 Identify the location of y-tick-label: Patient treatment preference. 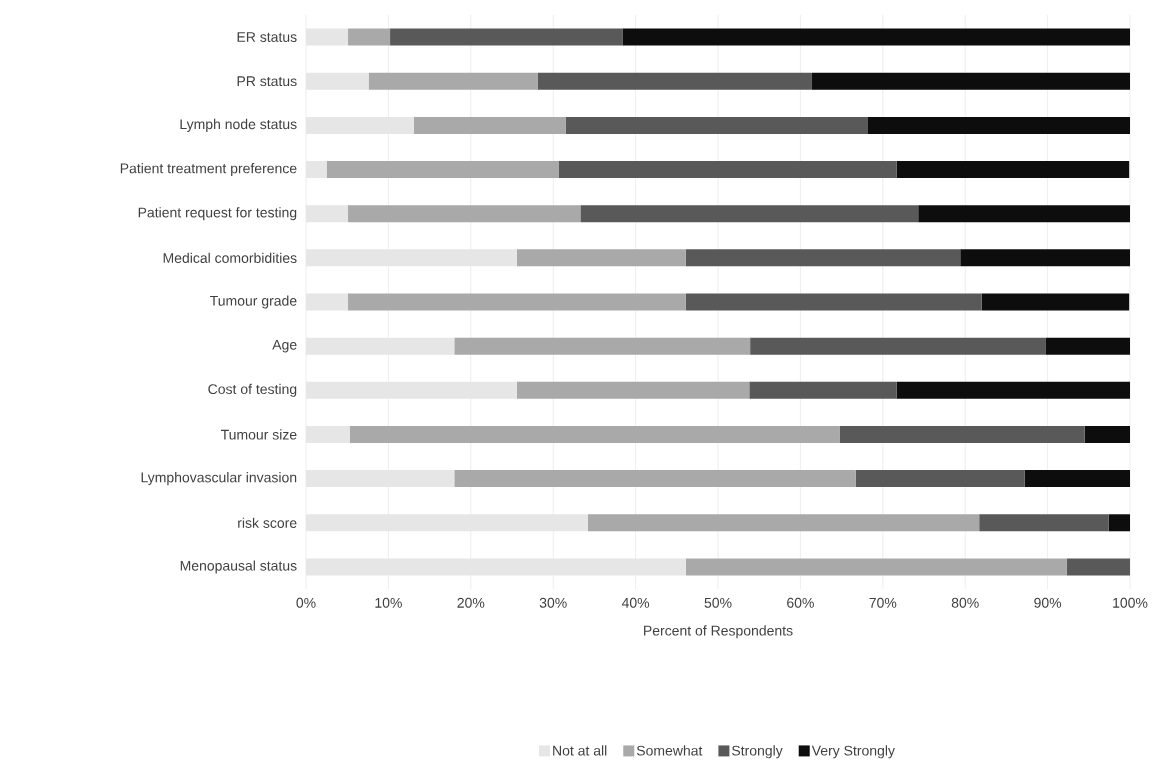
(208, 170).